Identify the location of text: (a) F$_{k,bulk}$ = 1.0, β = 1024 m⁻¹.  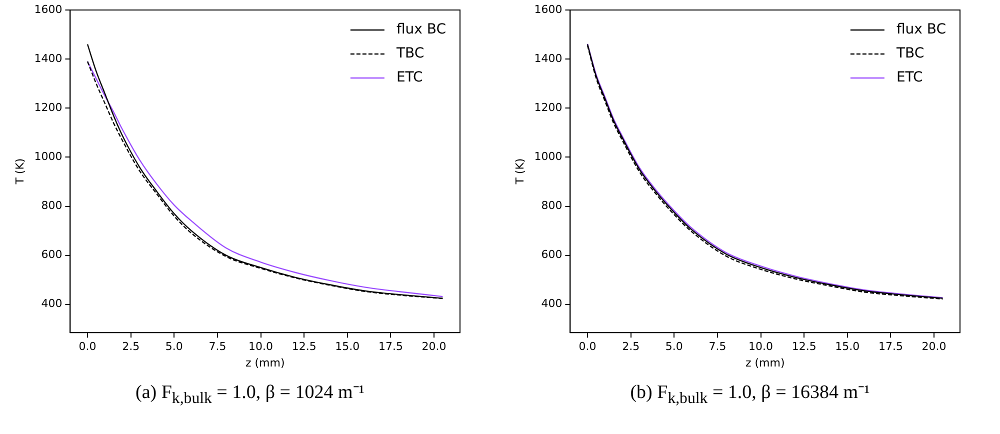
(250, 394).